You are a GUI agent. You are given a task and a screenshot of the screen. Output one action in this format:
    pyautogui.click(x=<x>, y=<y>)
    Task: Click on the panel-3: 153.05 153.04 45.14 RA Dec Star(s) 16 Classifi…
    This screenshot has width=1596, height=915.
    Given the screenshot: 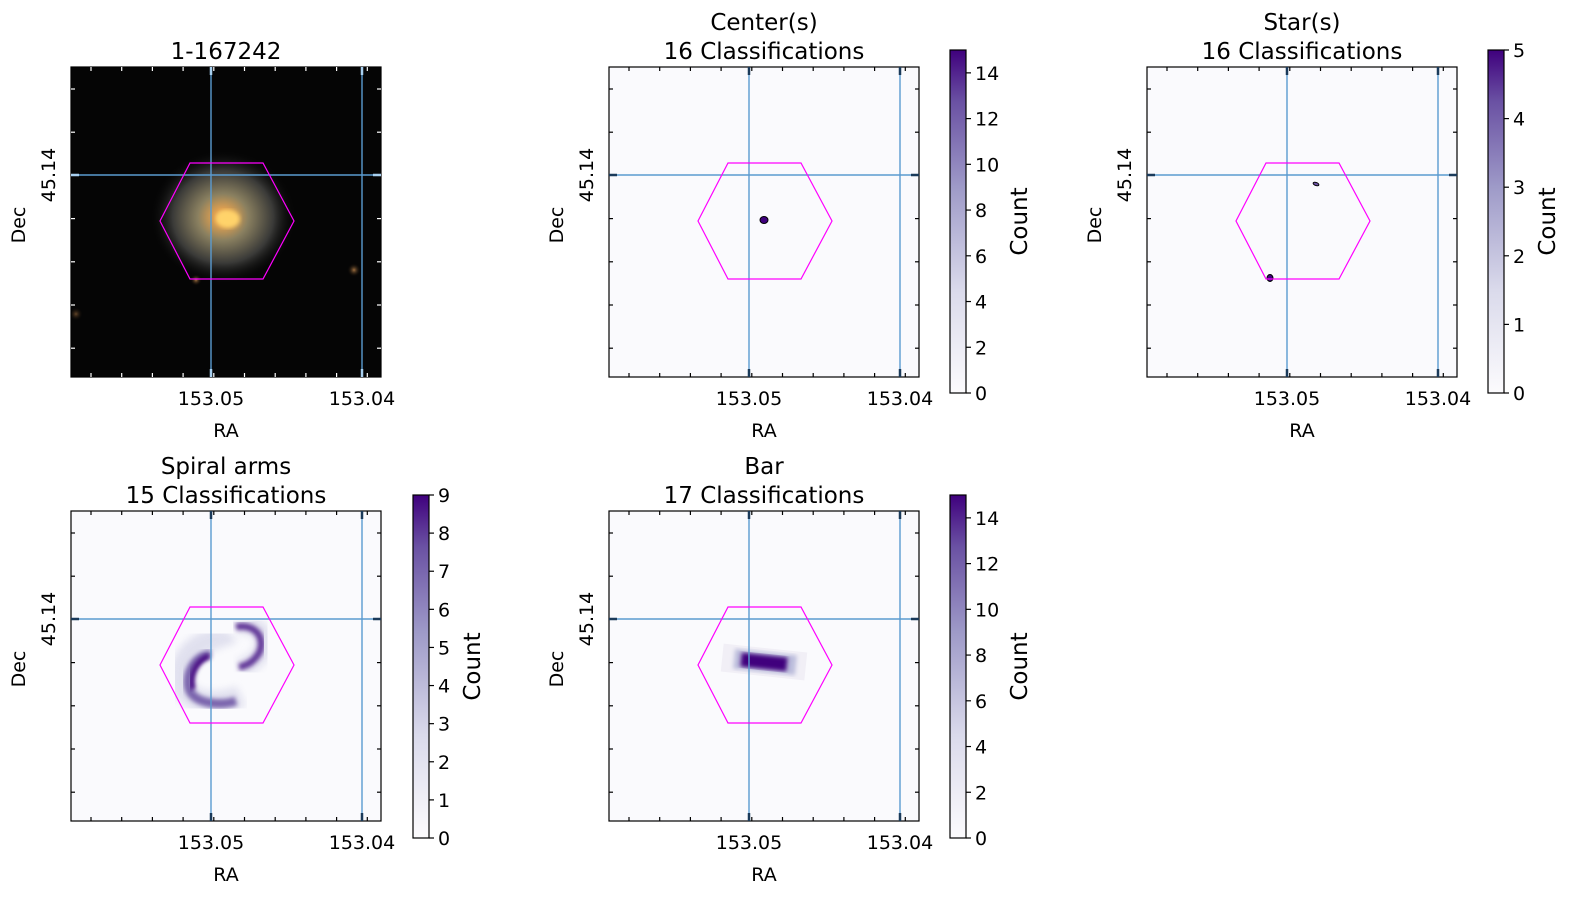 What is the action you would take?
    pyautogui.click(x=1322, y=226)
    